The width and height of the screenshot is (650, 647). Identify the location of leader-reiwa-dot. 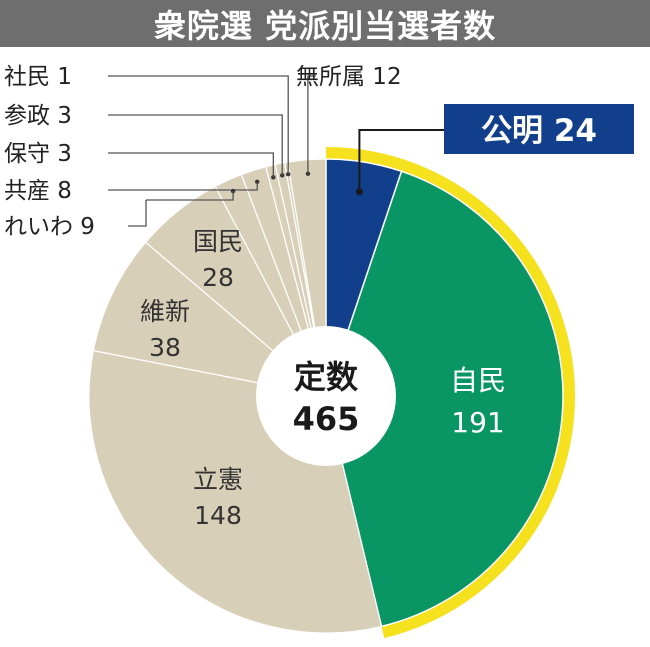
(233, 191).